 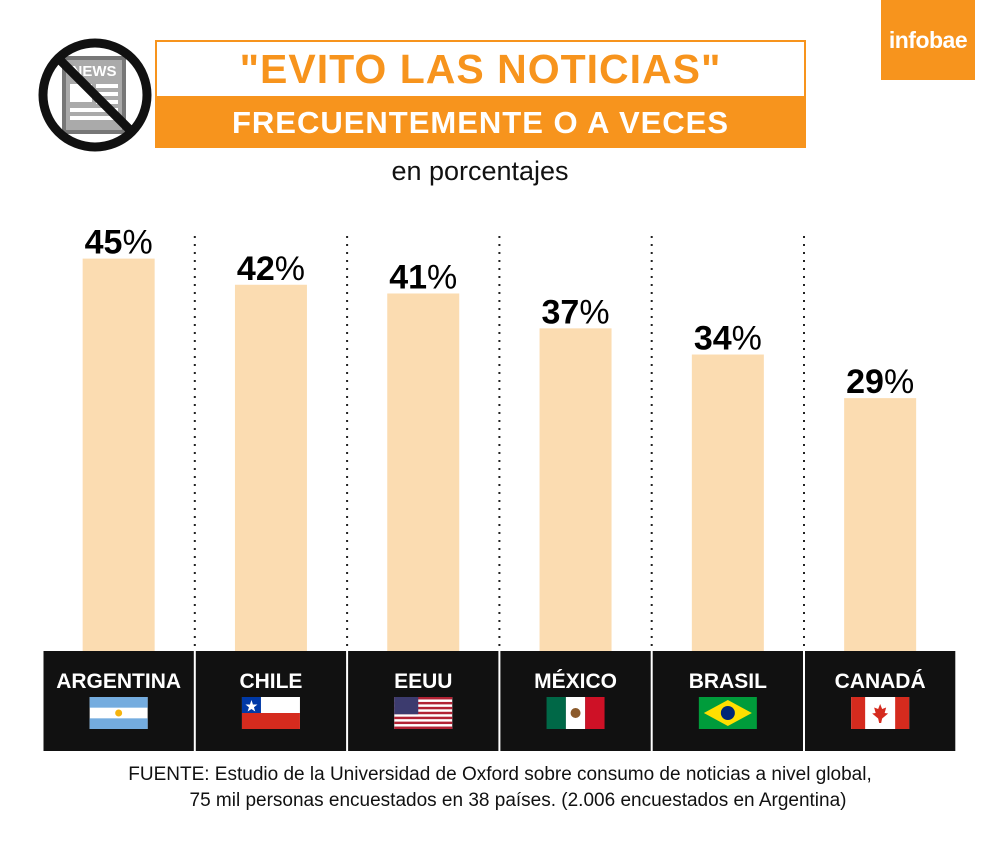 I want to click on bar-brasil, so click(x=727, y=502).